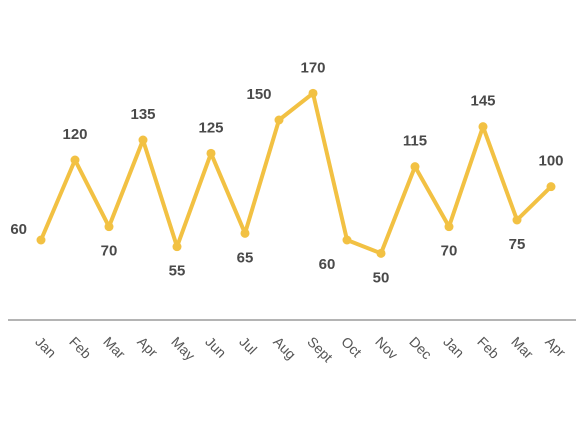 The height and width of the screenshot is (422, 578). I want to click on x-tick-label: Nov, so click(386, 347).